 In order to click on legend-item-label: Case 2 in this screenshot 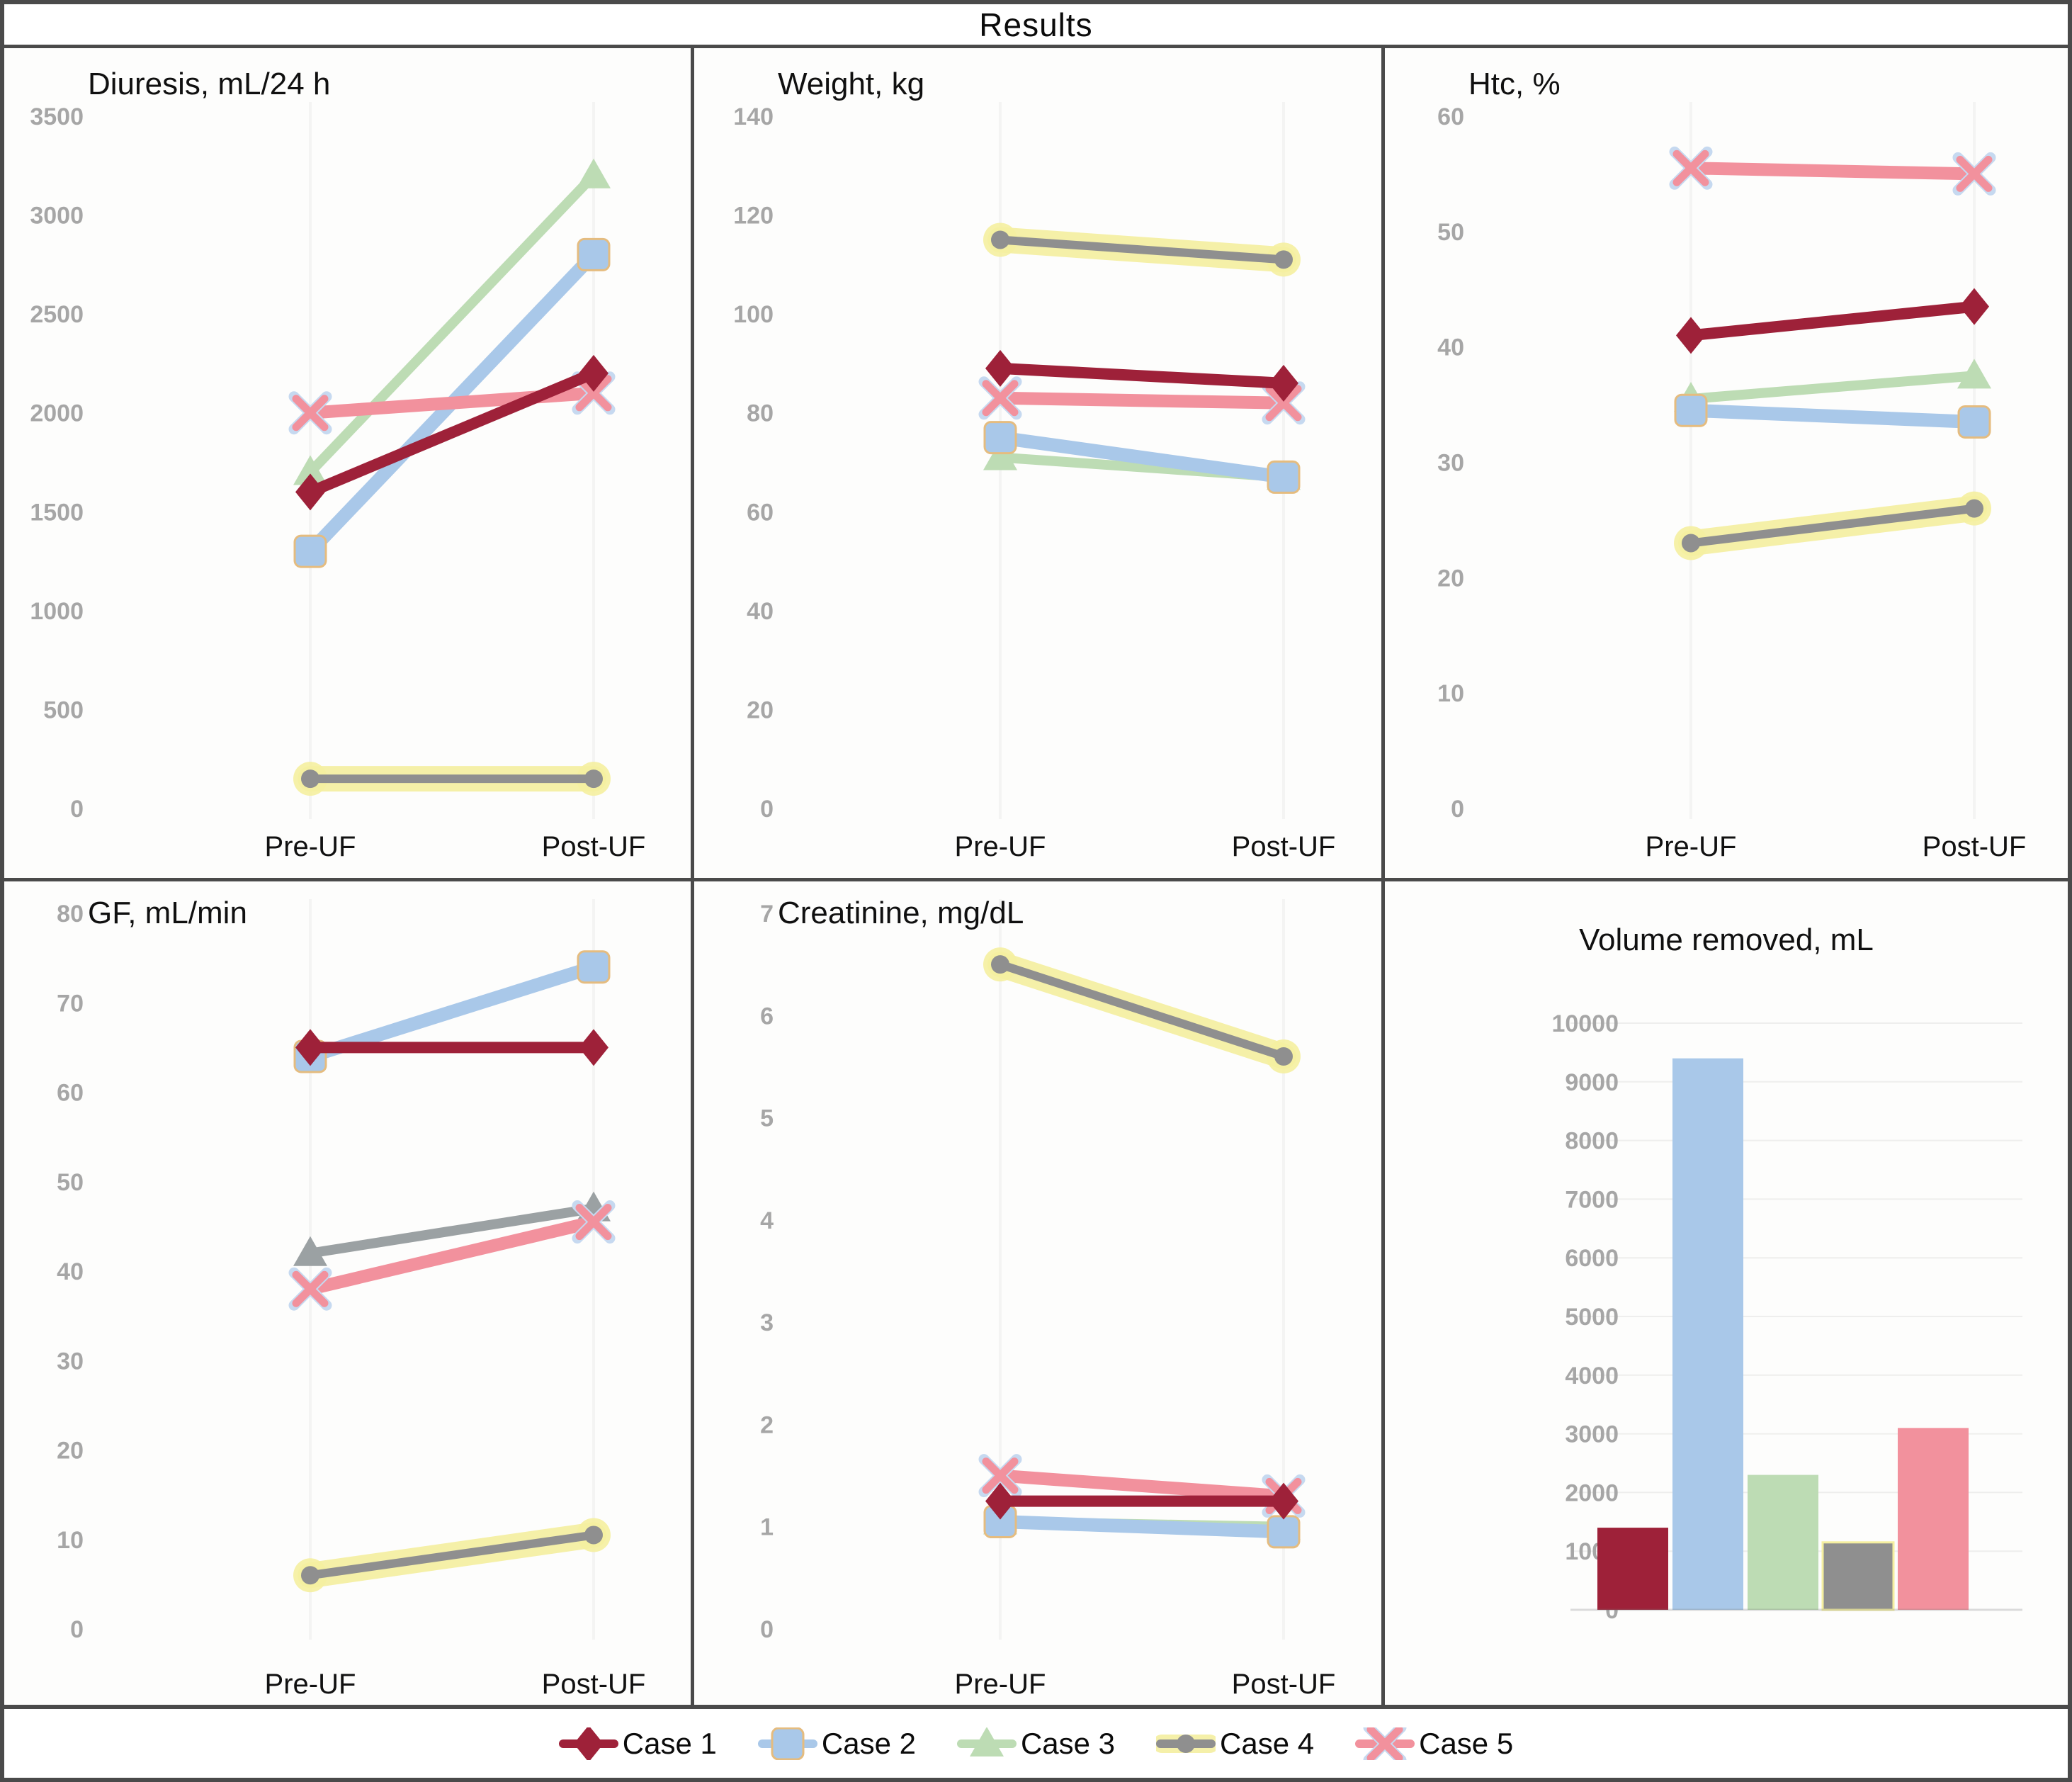, I will do `click(868, 1743)`.